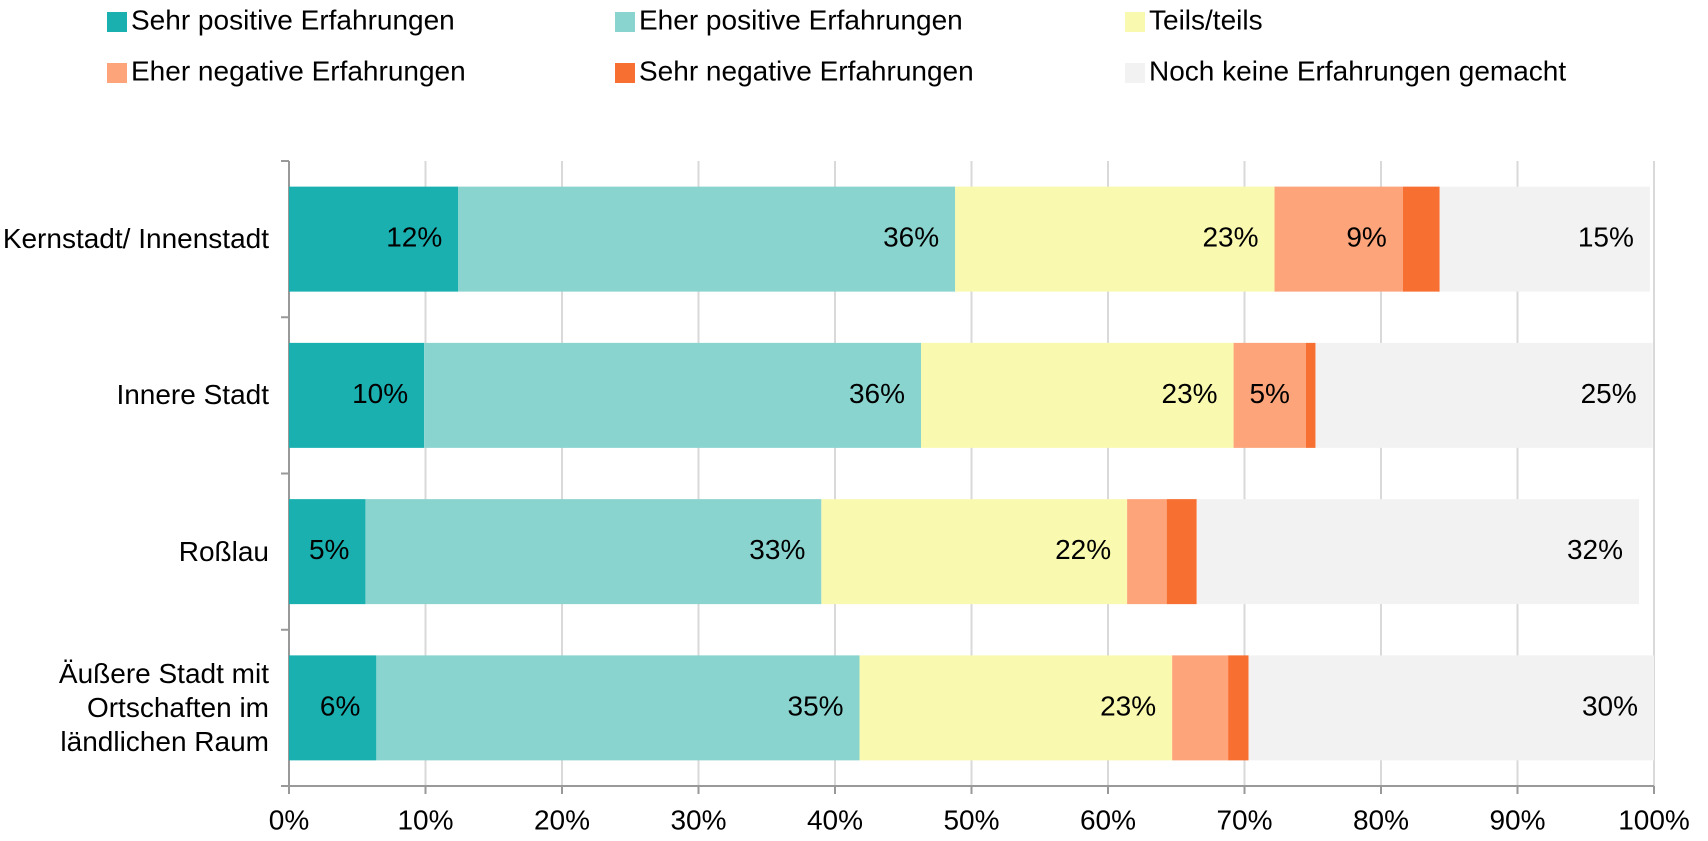 This screenshot has height=841, width=1708. Describe the element at coordinates (1366, 237) in the screenshot. I see `data-label: 9%` at that location.